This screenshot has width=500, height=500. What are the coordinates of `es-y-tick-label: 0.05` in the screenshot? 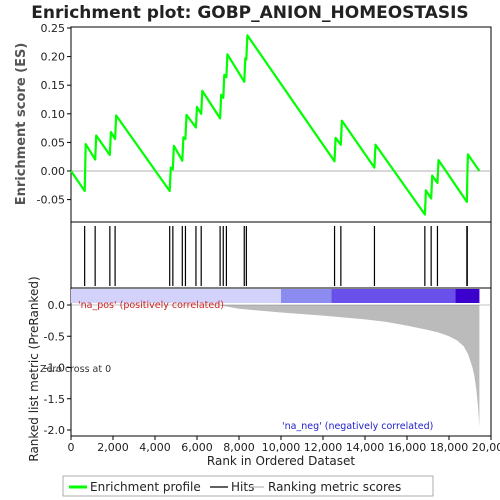 It's located at (53, 142).